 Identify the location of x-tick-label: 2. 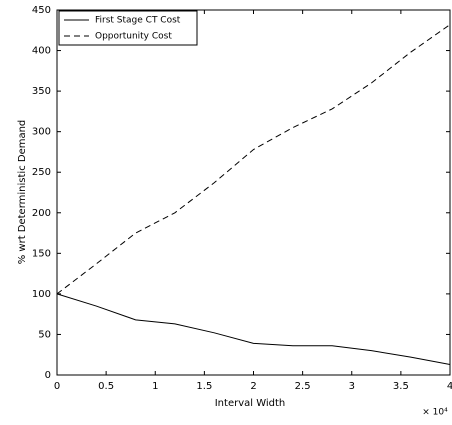
(253, 386).